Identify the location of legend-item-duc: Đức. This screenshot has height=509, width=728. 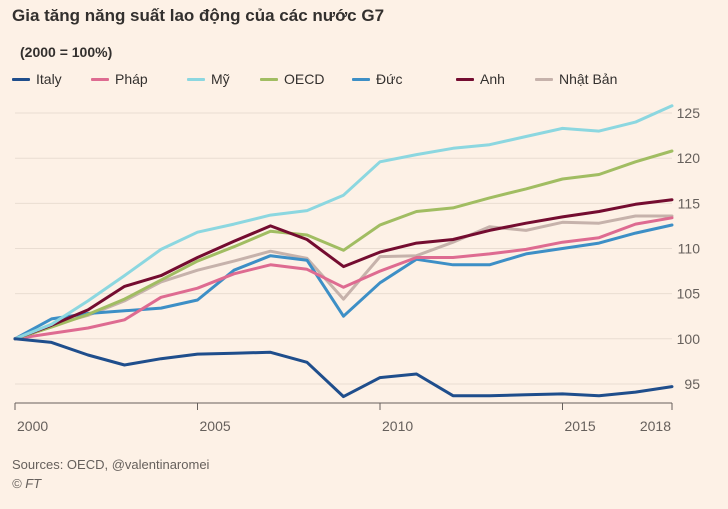
(377, 79).